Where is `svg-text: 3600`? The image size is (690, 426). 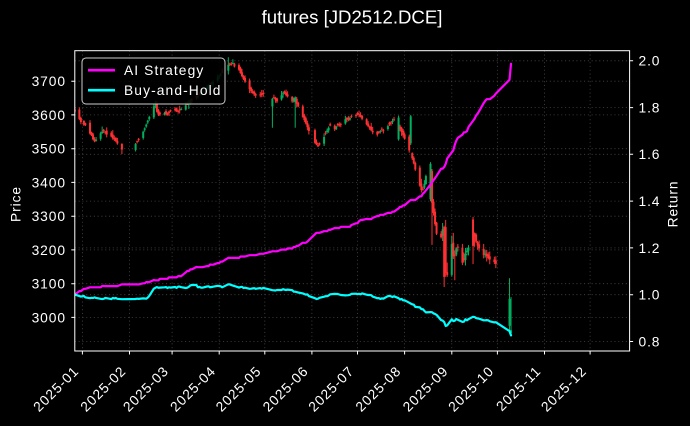 svg-text: 3600 is located at coordinates (49, 115).